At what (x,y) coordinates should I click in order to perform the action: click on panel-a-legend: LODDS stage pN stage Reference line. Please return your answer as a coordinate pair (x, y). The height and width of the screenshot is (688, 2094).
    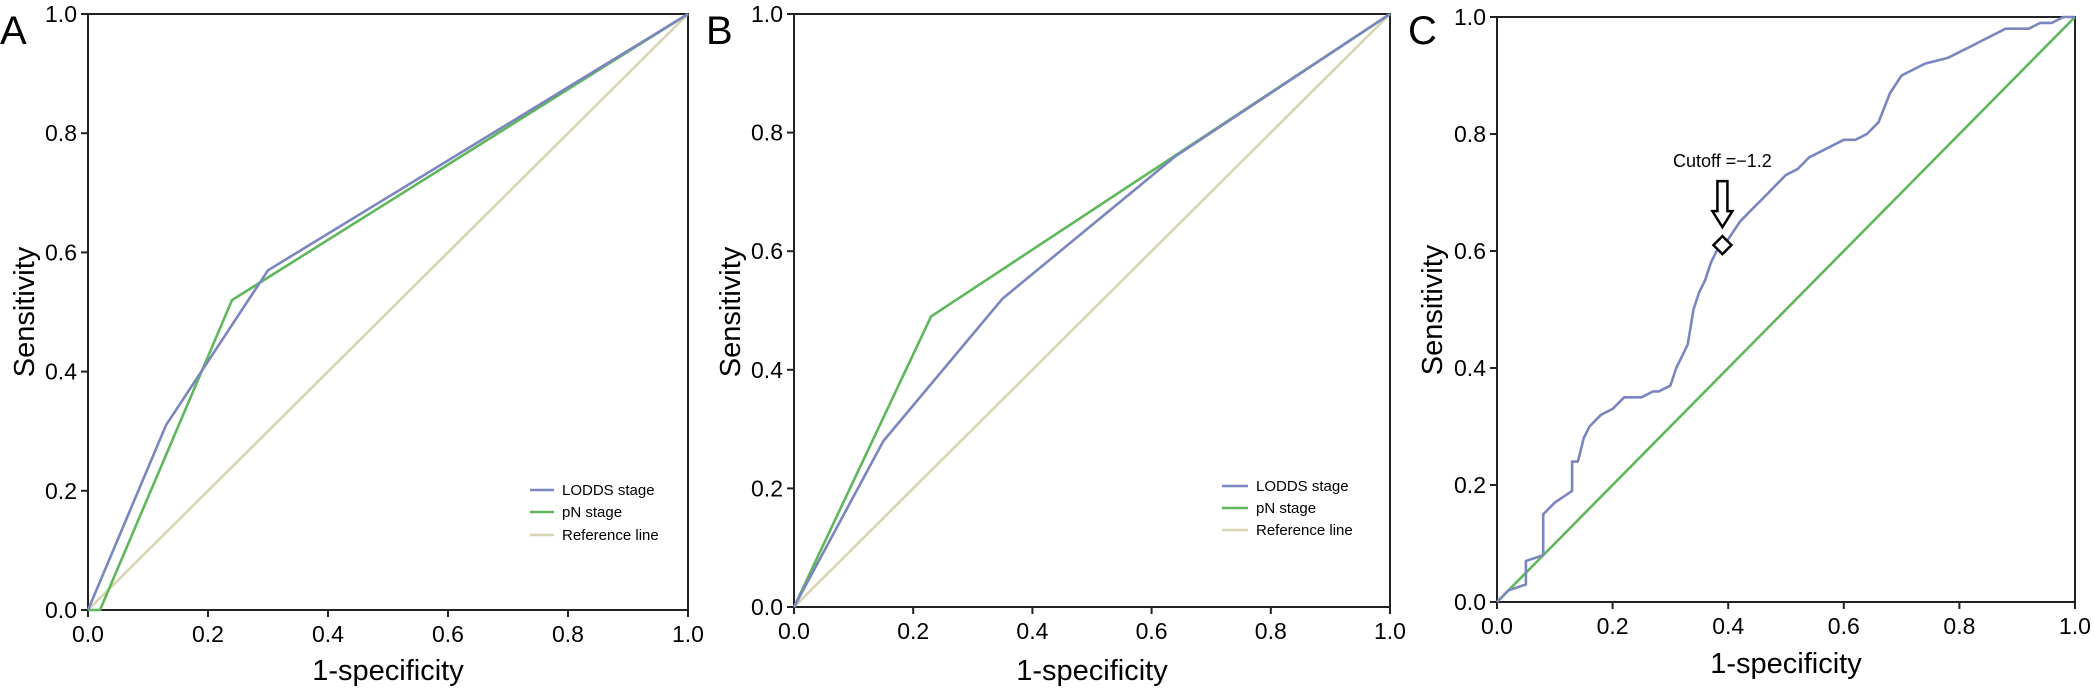
    Looking at the image, I should click on (594, 513).